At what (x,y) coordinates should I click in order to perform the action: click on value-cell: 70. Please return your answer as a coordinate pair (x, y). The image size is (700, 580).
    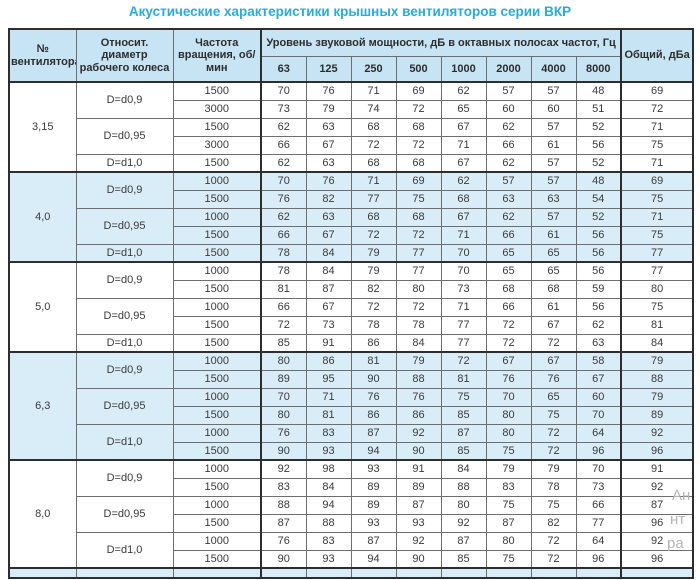
    Looking at the image, I should click on (463, 271).